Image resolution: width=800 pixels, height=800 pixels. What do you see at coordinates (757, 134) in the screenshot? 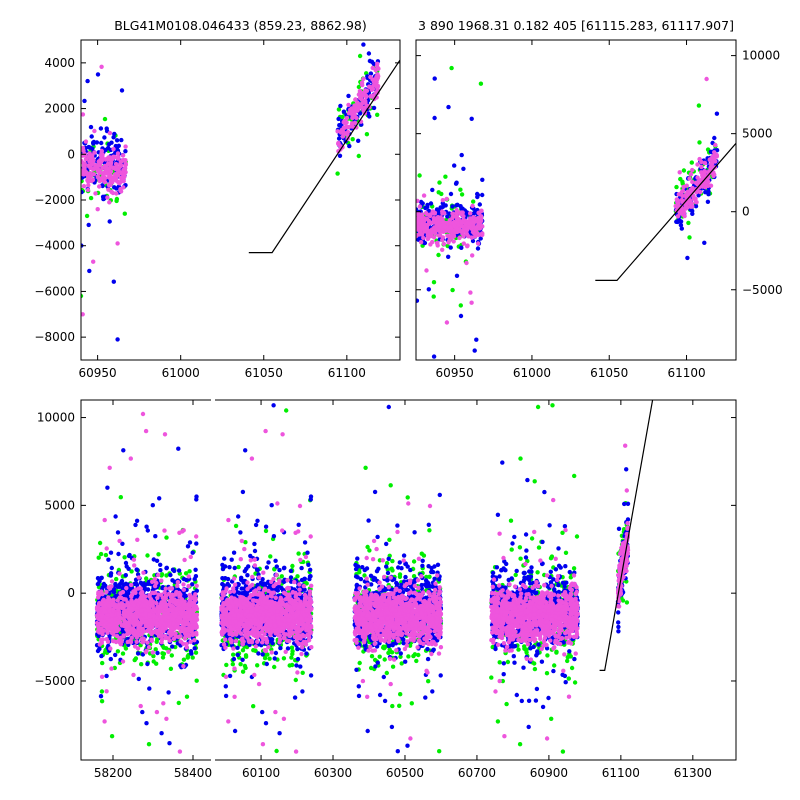
I see `y-tick-label: 5000` at bounding box center [757, 134].